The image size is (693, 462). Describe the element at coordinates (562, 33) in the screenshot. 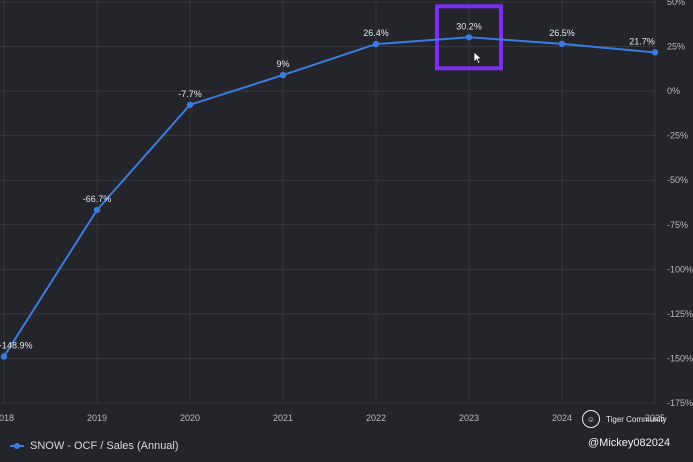

I see `data-label: 26.5%` at that location.